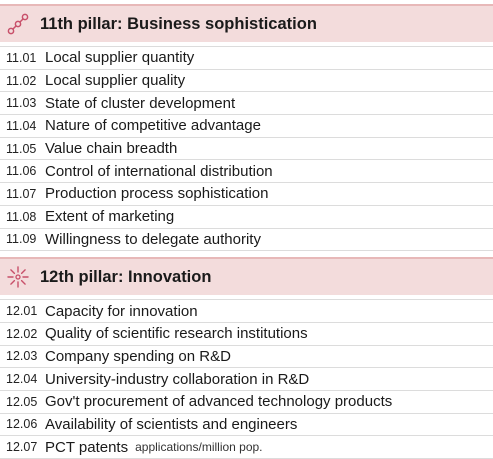 The image size is (493, 459). I want to click on list-item: 11.03 State of cluster development, so click(246, 104).